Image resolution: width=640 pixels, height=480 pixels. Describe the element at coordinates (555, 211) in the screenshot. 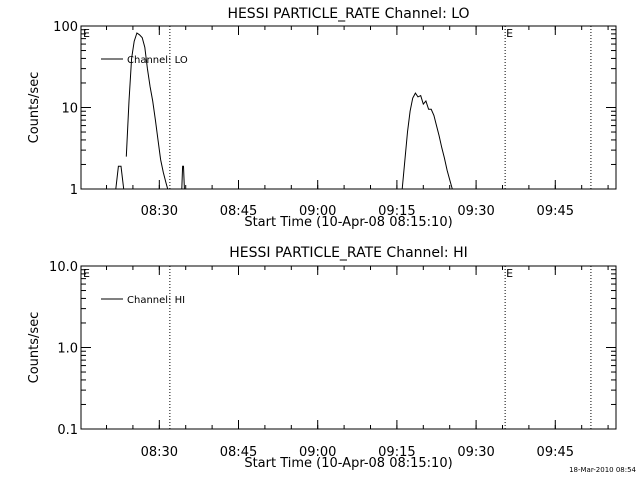

I see `chart1-x-tick-label: 09:45` at that location.